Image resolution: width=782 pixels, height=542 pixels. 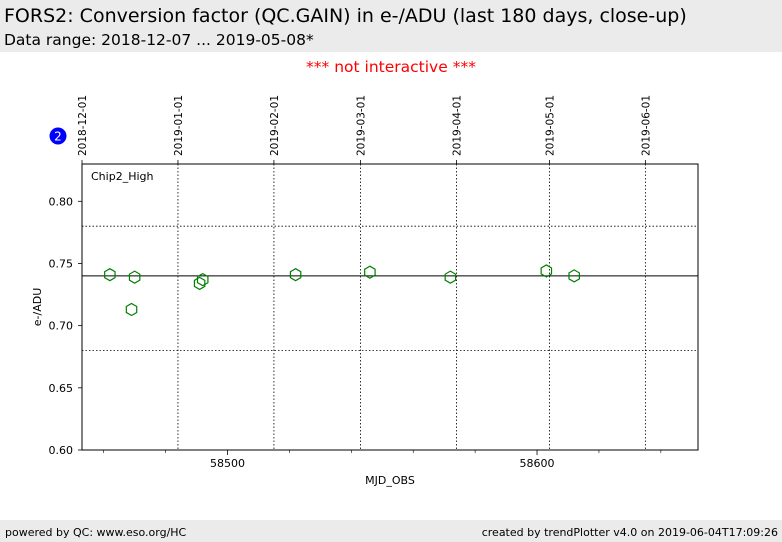 I want to click on chip-number-badge, so click(x=58, y=136).